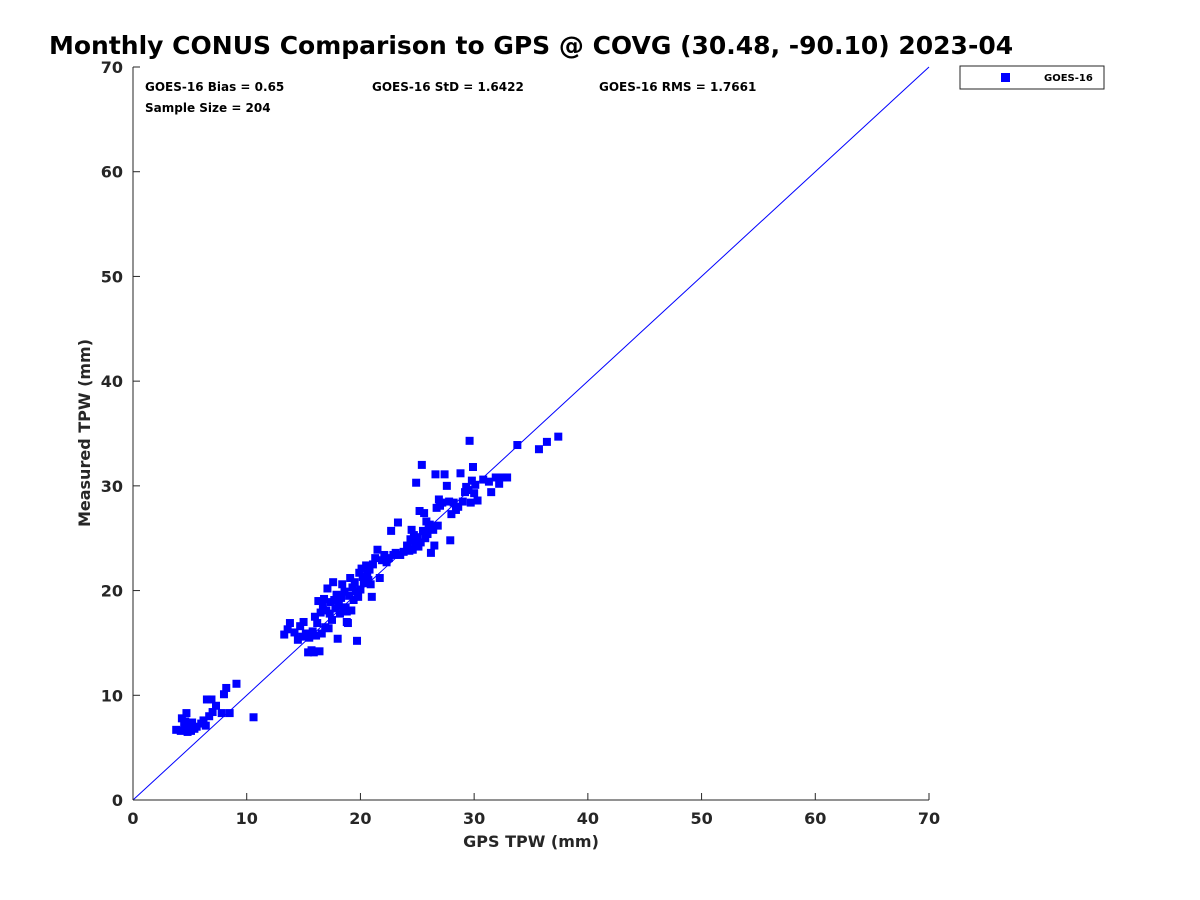 The width and height of the screenshot is (1200, 900). Describe the element at coordinates (448, 87) in the screenshot. I see `std-annotation: GOES-16 StD = 1.6422` at that location.